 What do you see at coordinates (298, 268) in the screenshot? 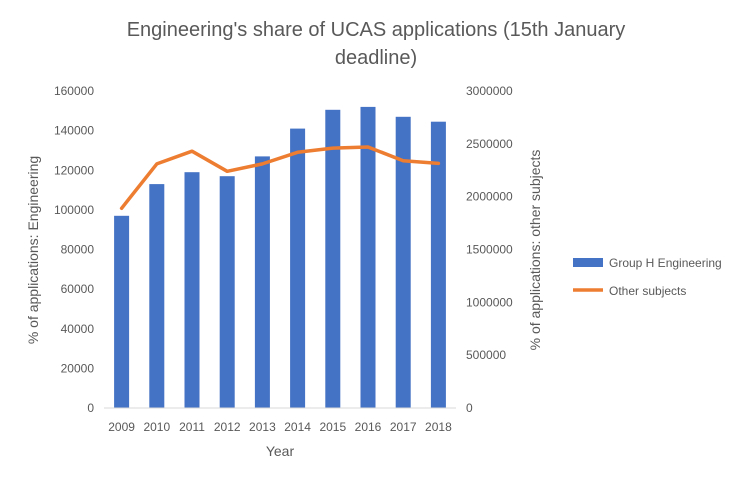
I see `bar-2014` at bounding box center [298, 268].